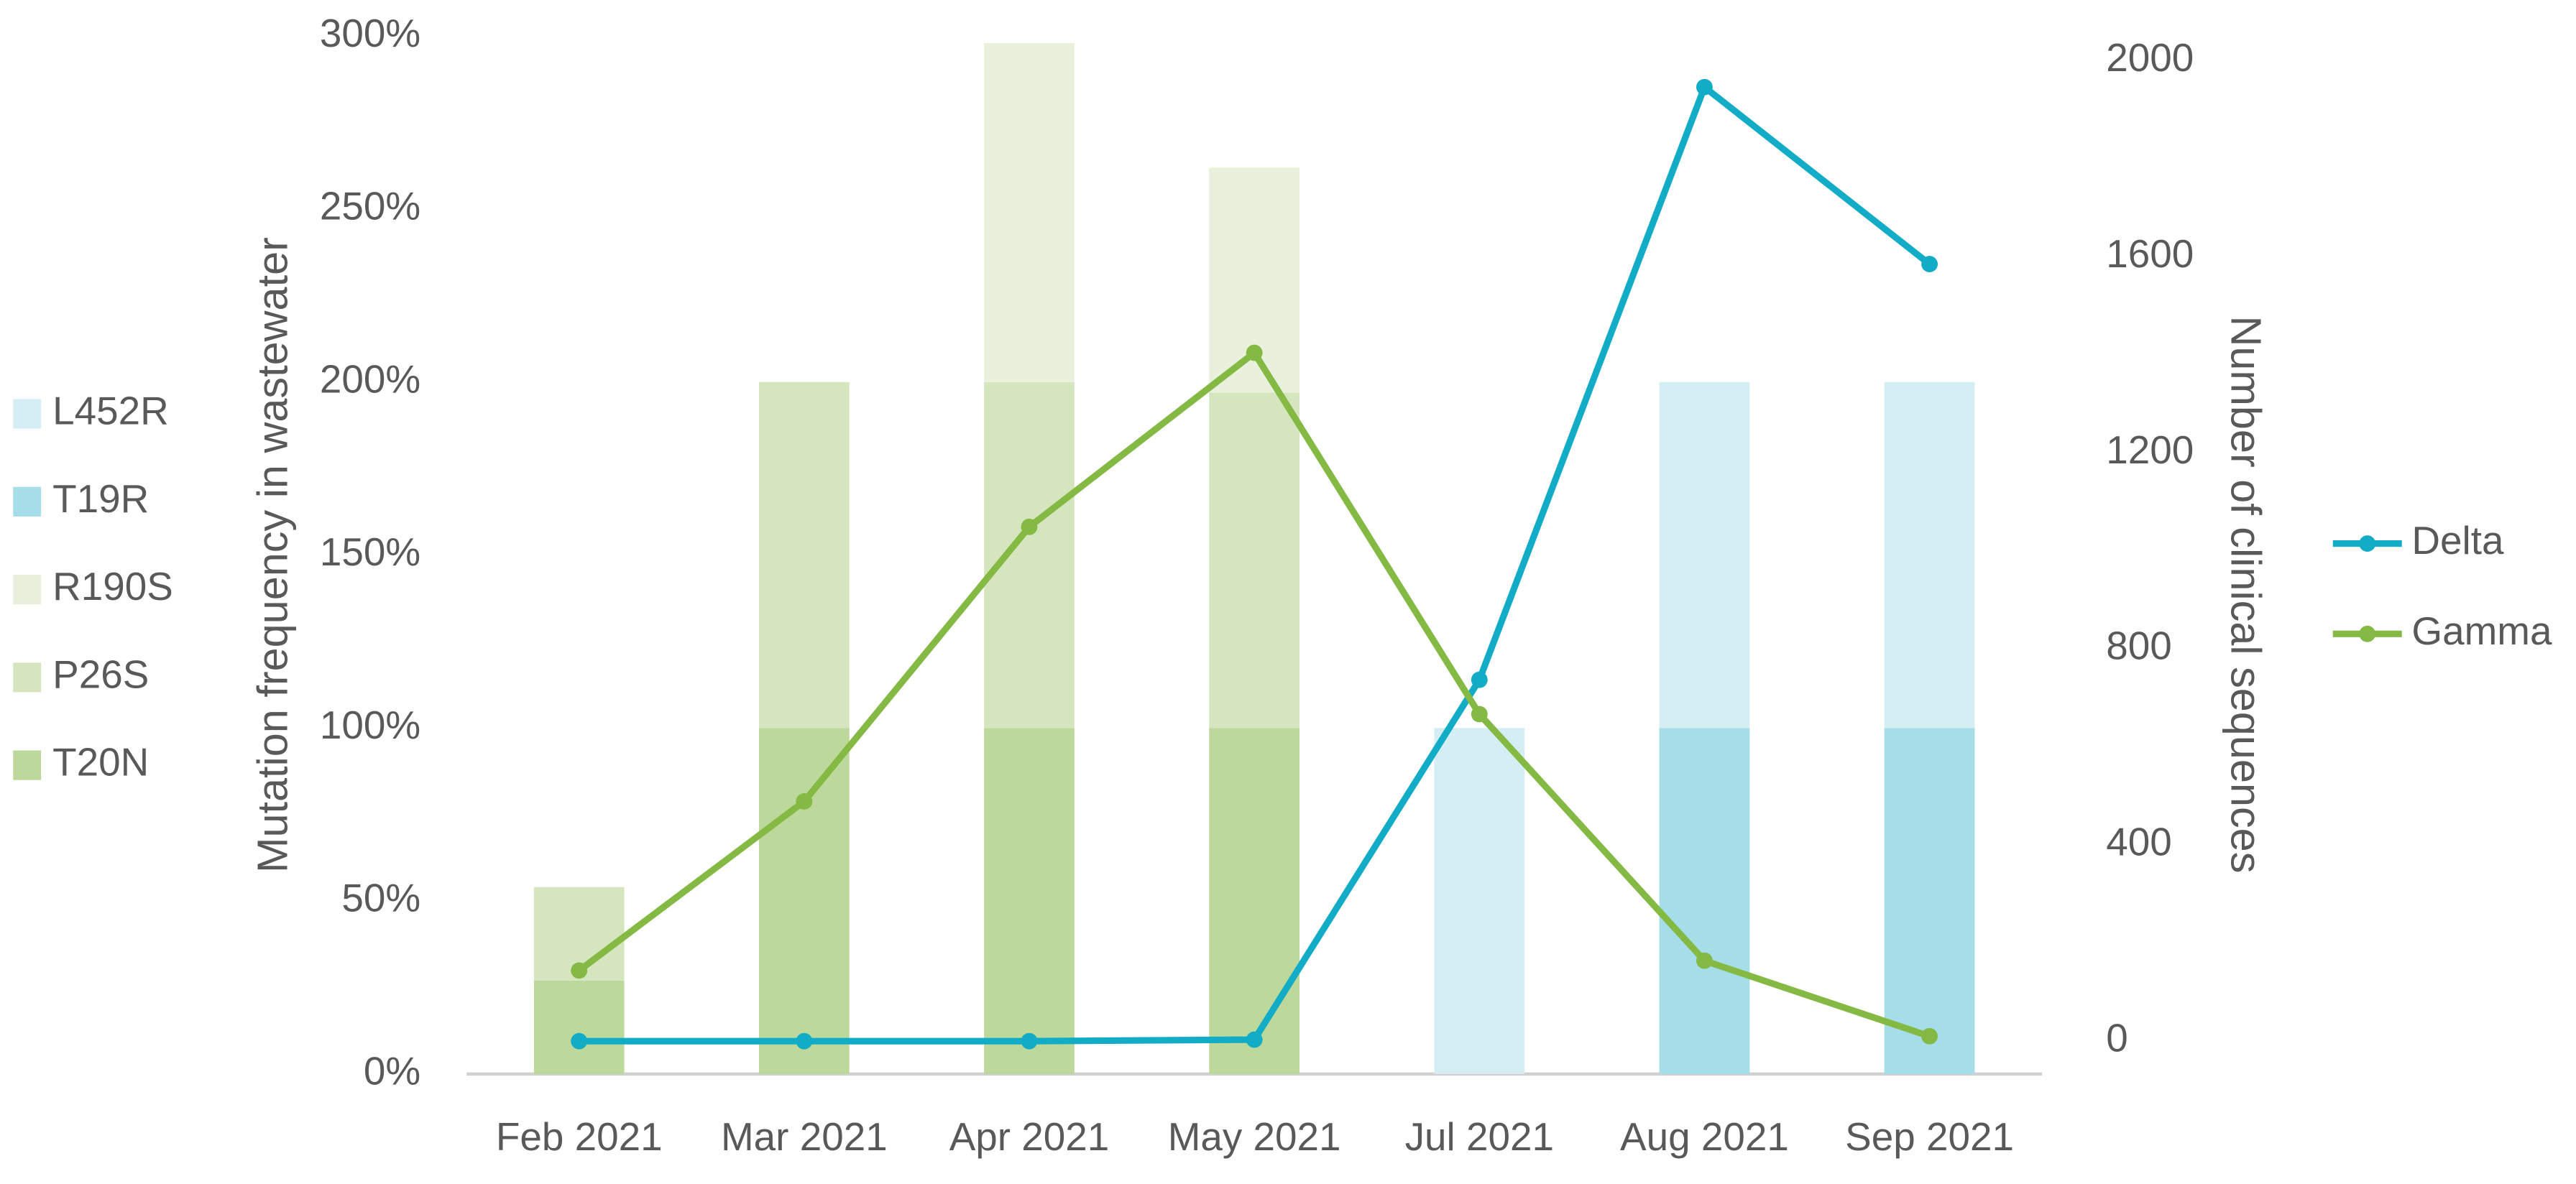 The image size is (2576, 1184). Describe the element at coordinates (2150, 253) in the screenshot. I see `y2-tick-label: 1600` at that location.